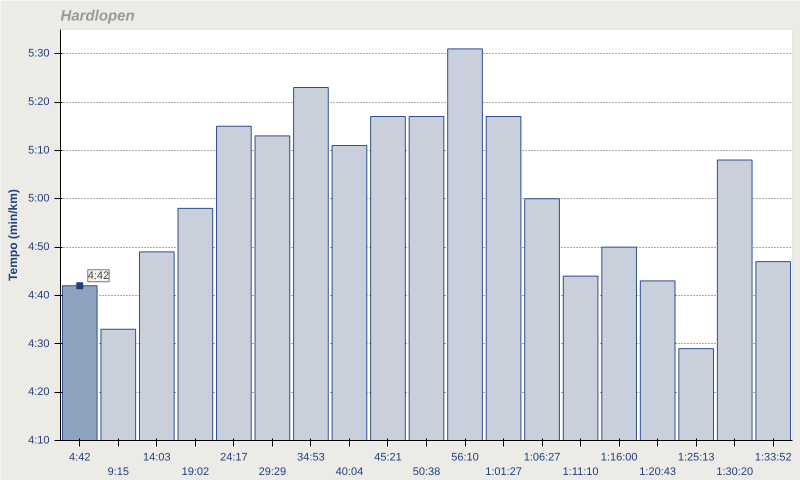  What do you see at coordinates (39, 247) in the screenshot?
I see `y-tick-label: 4:50` at bounding box center [39, 247].